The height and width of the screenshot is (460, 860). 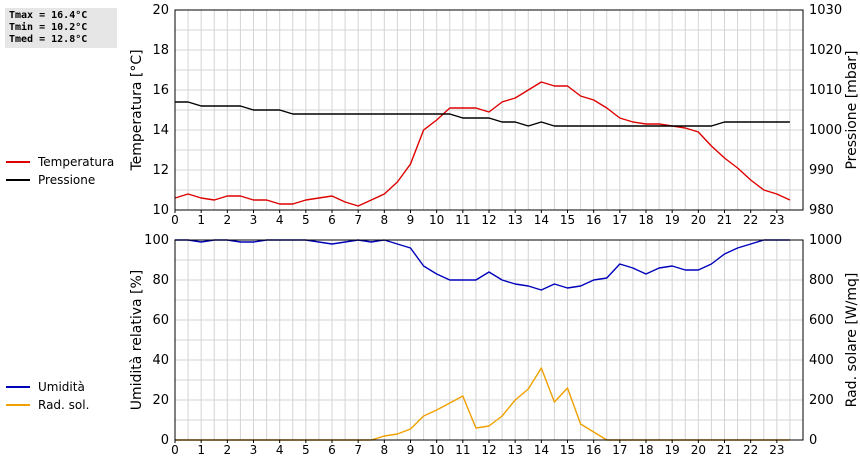 I want to click on y-tick-label: 100, so click(x=156, y=240).